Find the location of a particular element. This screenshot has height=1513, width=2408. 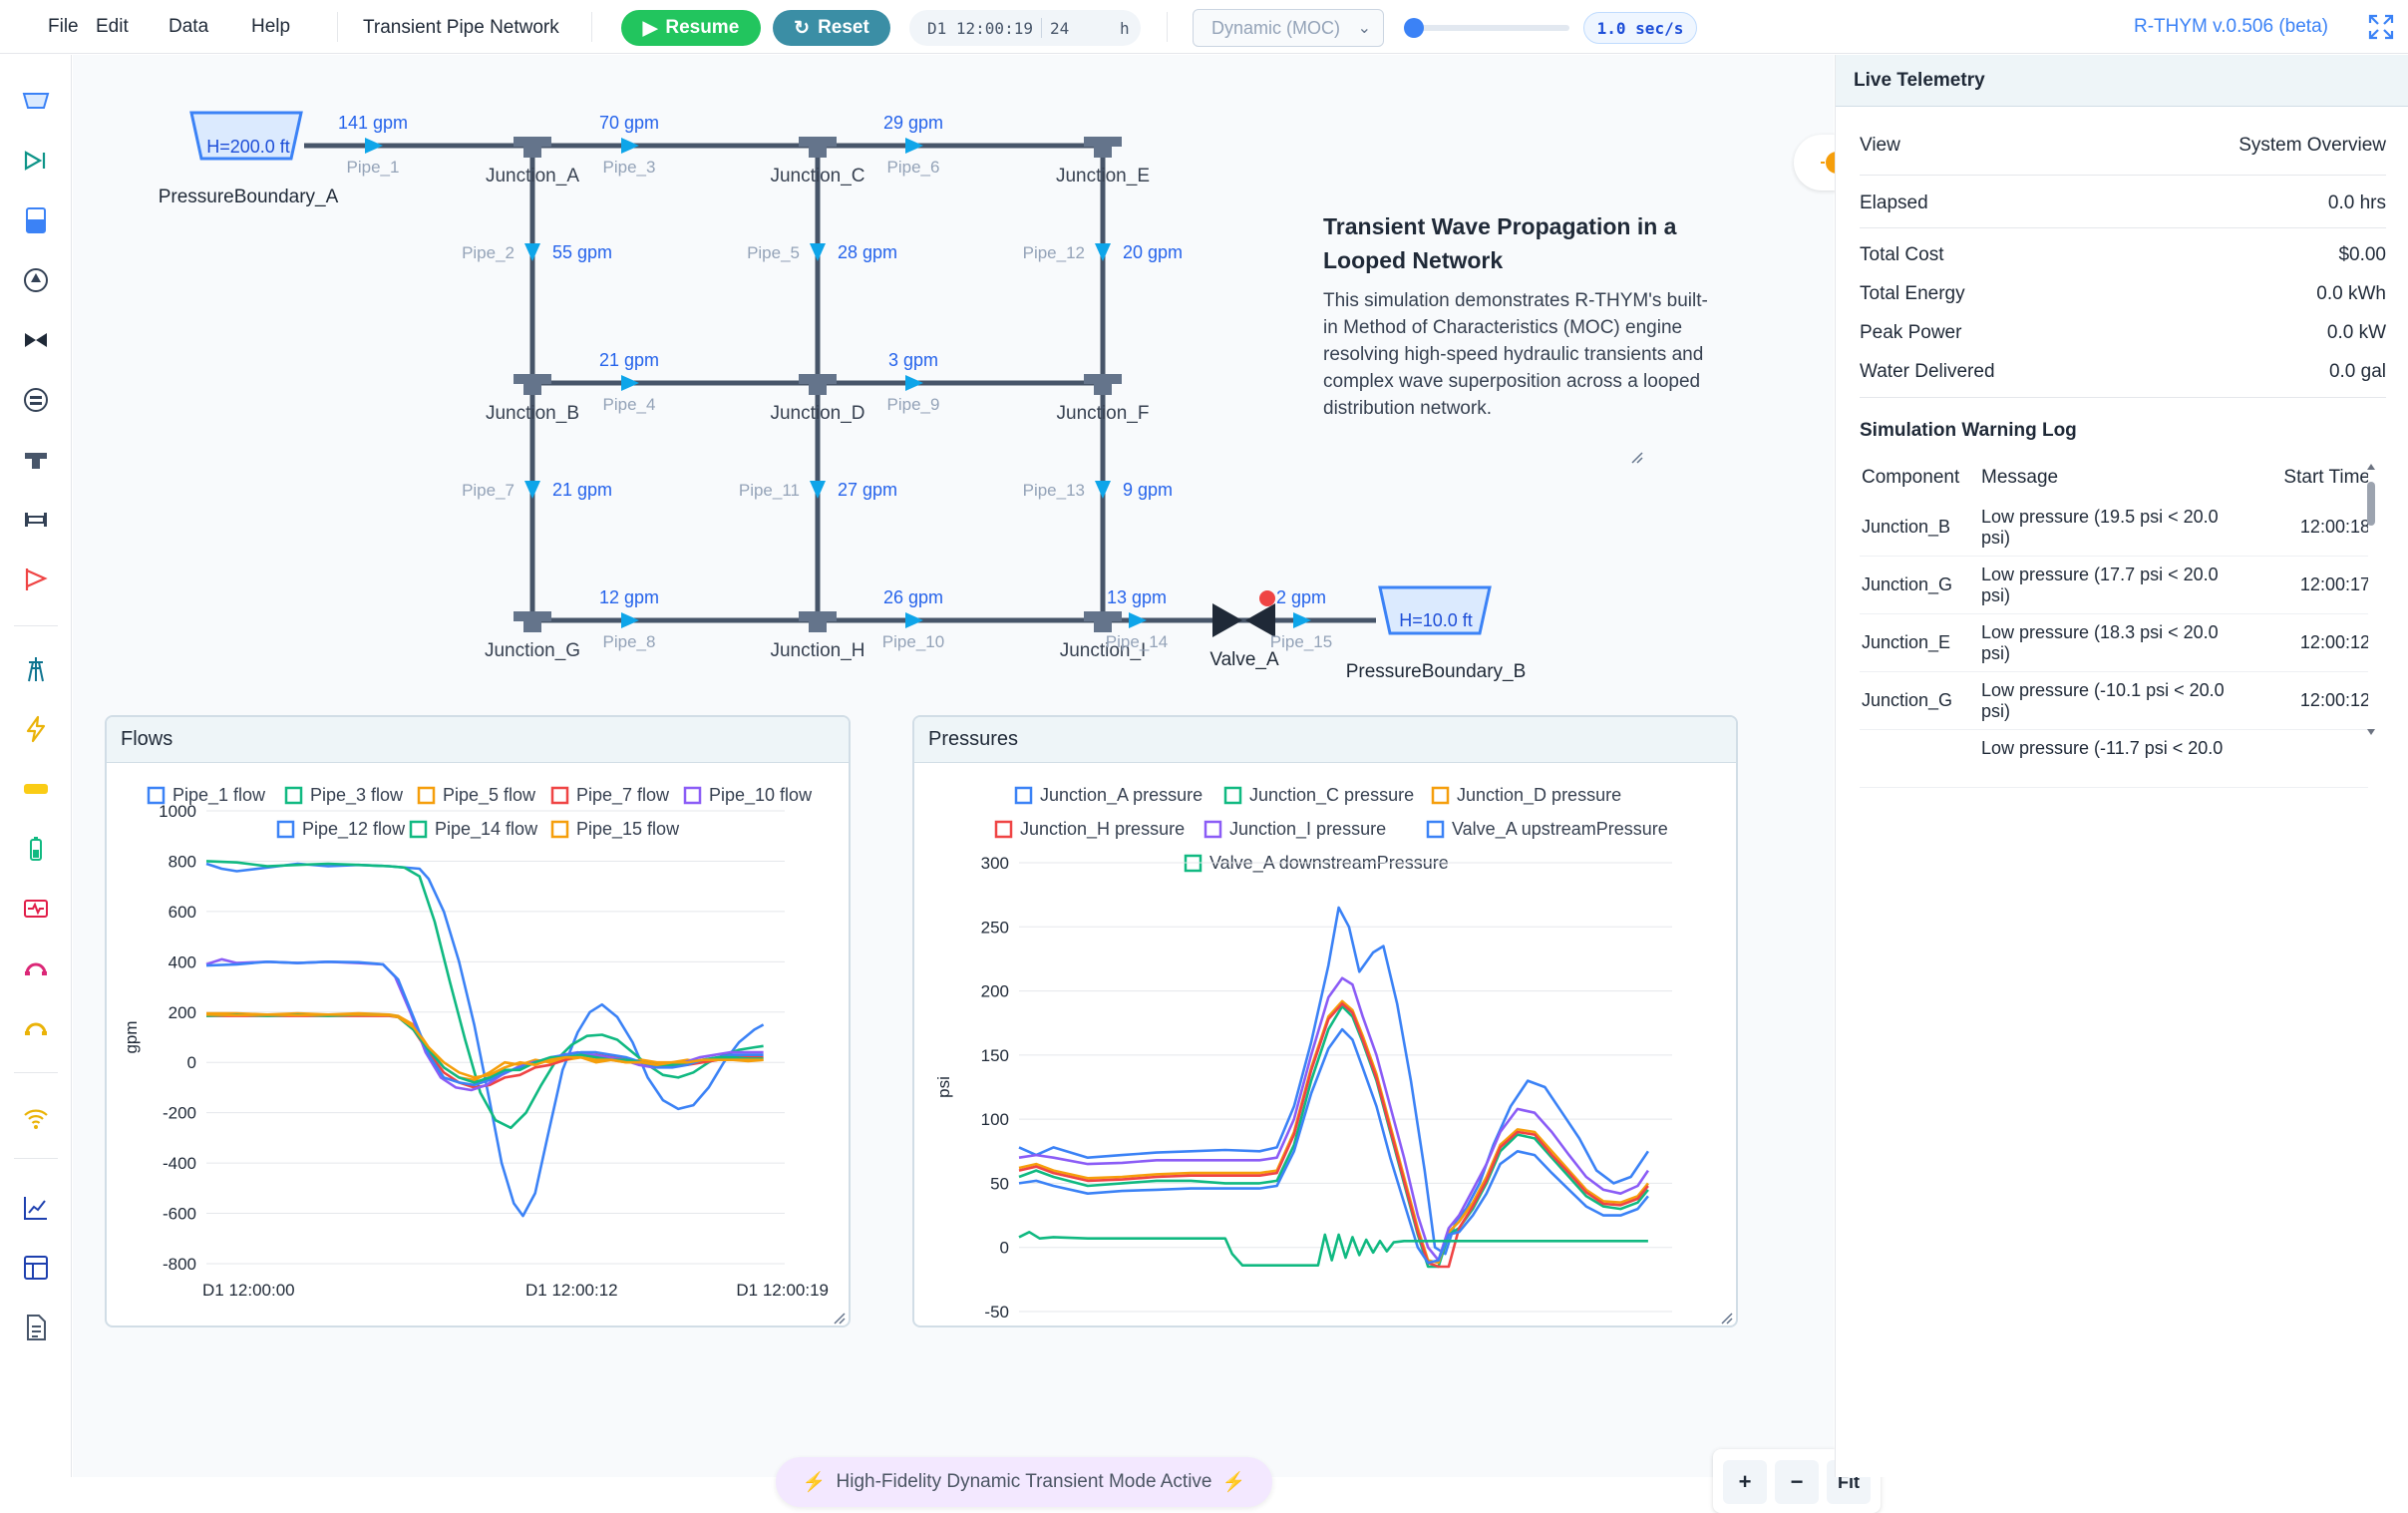

legend-item: Junction_A pressure is located at coordinates (1109, 795).